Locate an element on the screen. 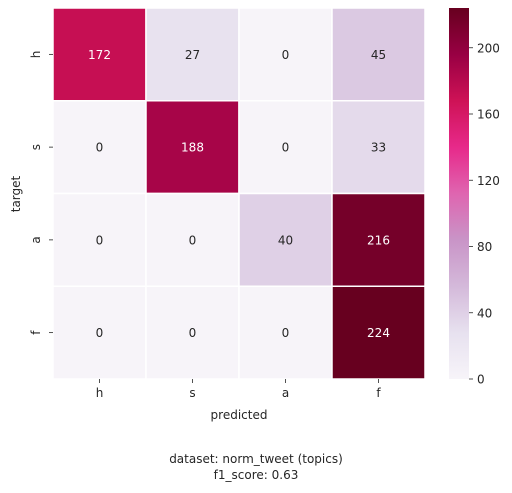 Image resolution: width=512 pixels, height=493 pixels. cell-h-f is located at coordinates (378, 54).